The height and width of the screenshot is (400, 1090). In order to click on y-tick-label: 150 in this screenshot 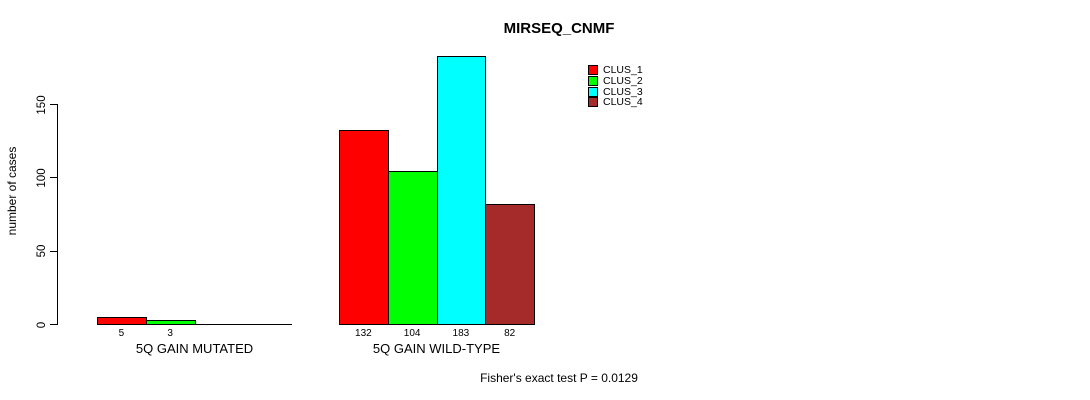, I will do `click(42, 104)`.